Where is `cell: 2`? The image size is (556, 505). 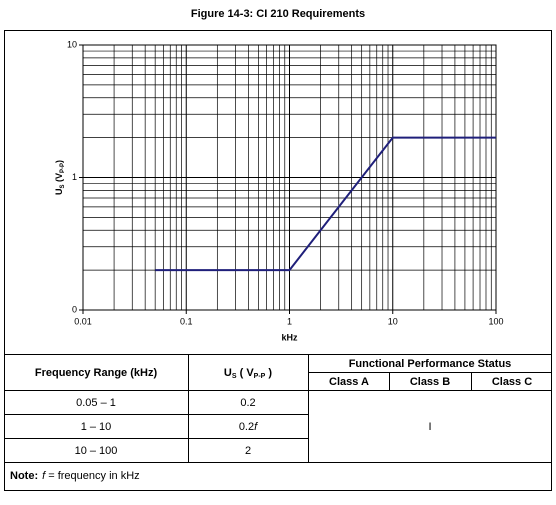
cell: 2 is located at coordinates (248, 451).